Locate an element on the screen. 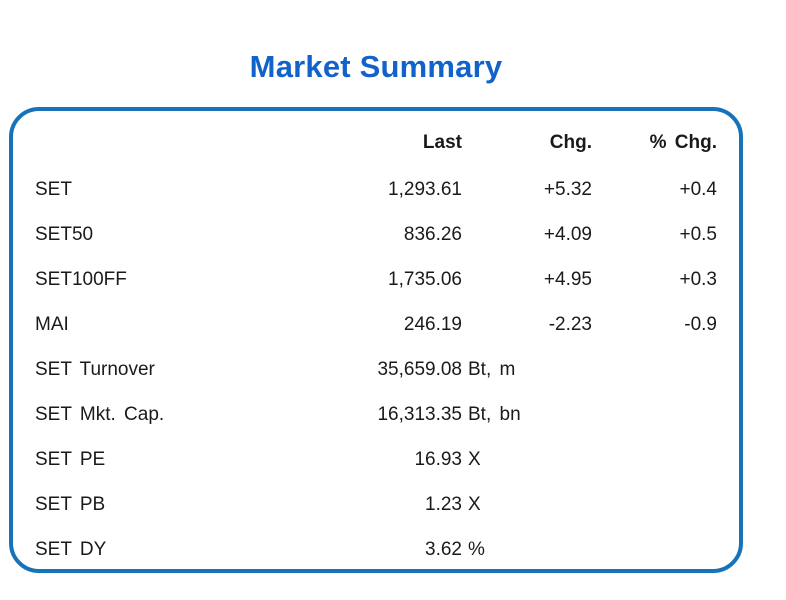  table-row-set100ff: SET100FF 1,735.06 +4.95 +0.3 is located at coordinates (376, 279).